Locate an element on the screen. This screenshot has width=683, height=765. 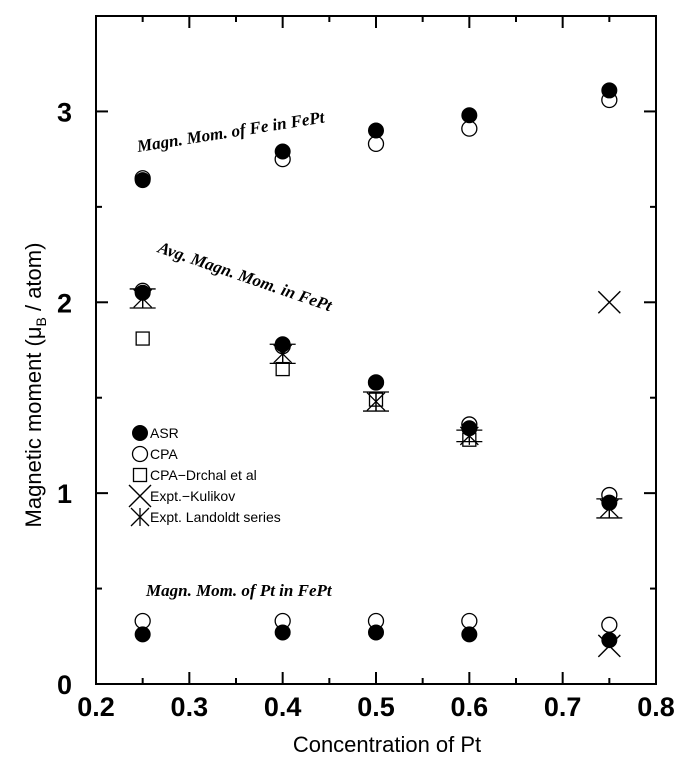
legend-marker-asterisk-errorbar-stroke is located at coordinates (140, 517).